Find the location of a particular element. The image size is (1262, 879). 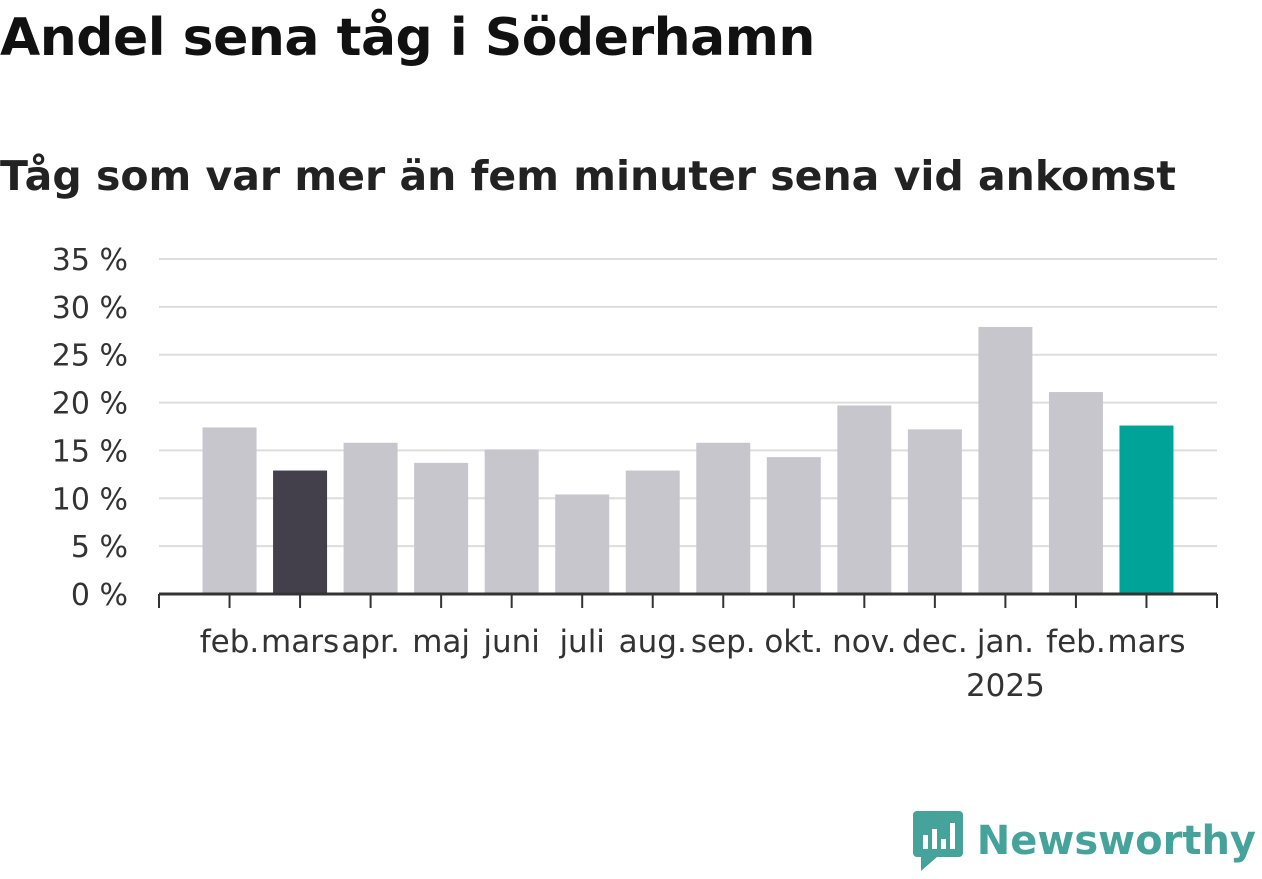

x-axis is located at coordinates (688, 600).